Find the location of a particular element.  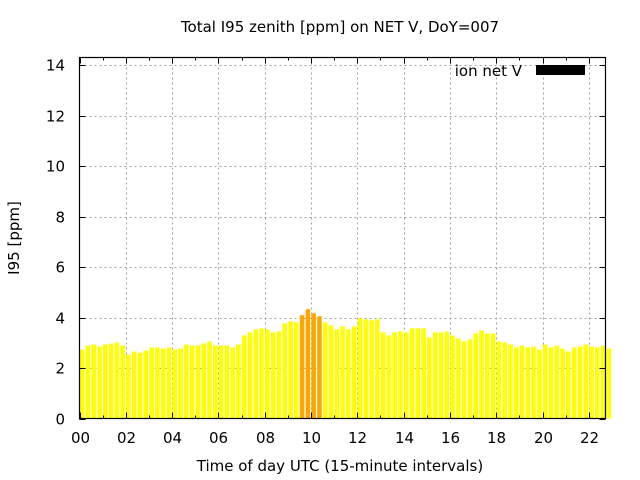

y-tick-label: 14 is located at coordinates (55, 66).